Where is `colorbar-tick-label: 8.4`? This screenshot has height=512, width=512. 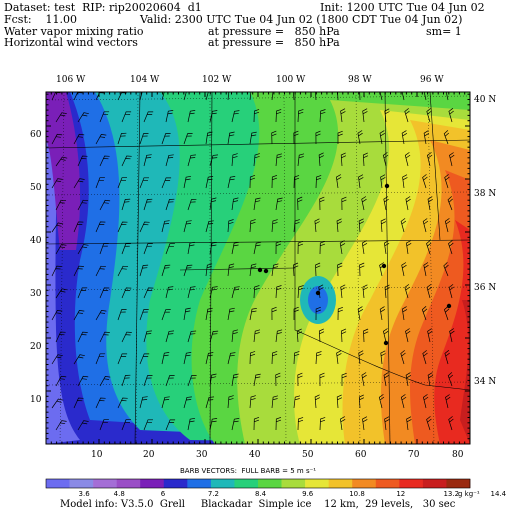 colorbar-tick-label: 8.4 is located at coordinates (261, 494).